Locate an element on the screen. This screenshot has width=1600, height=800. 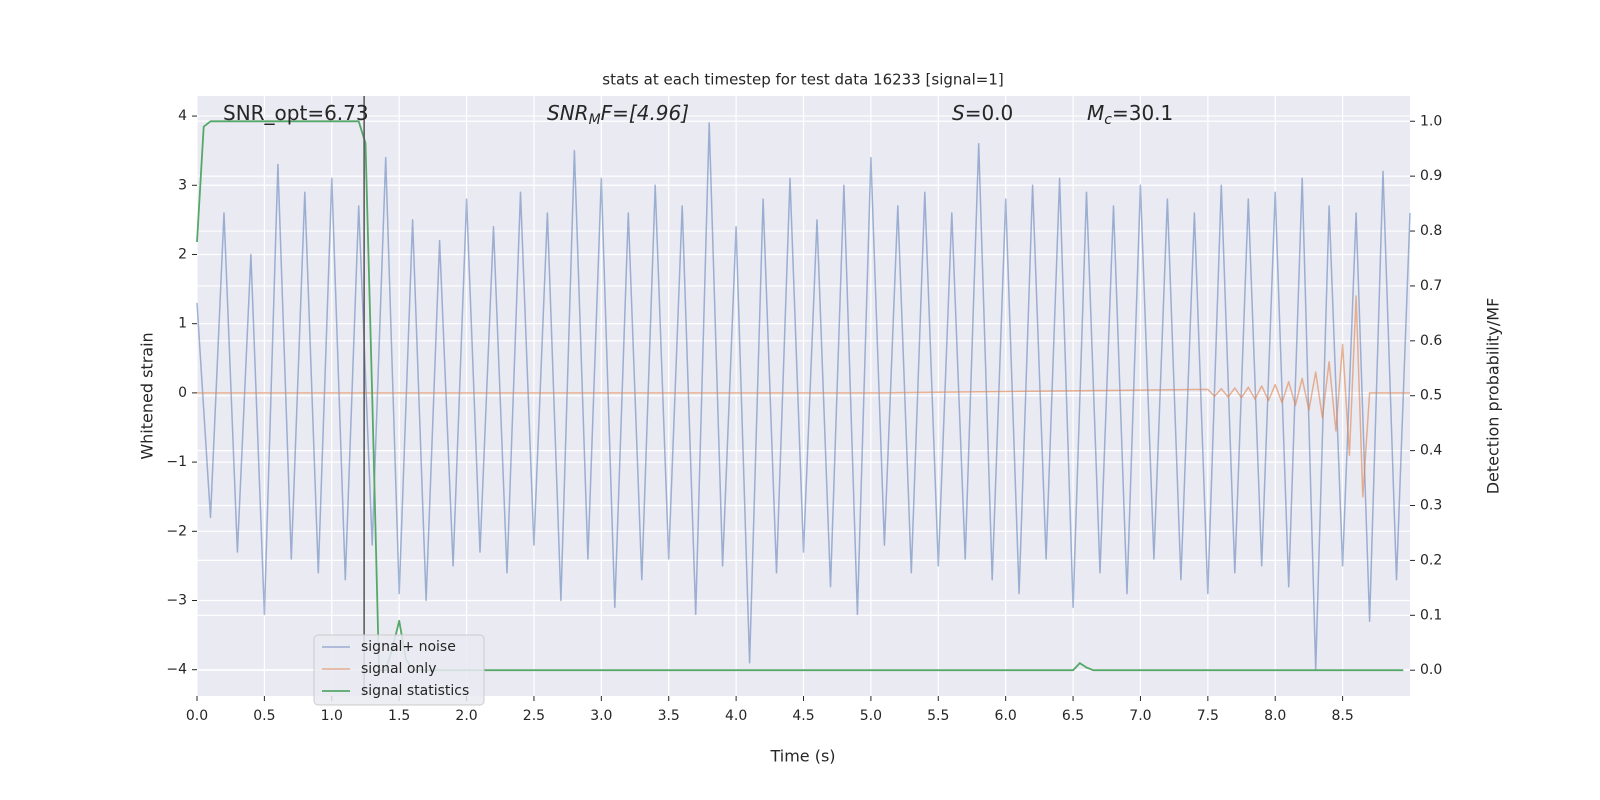
annotation: Mc=30.1 is located at coordinates (1130, 115).